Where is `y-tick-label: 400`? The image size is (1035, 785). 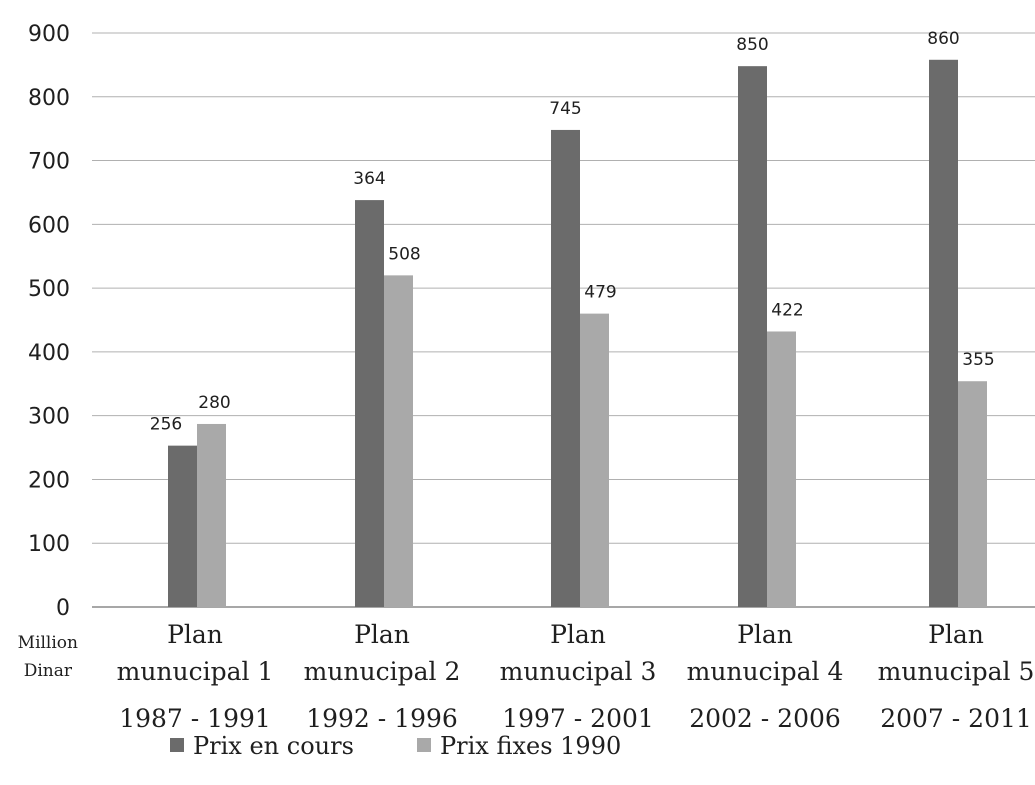 y-tick-label: 400 is located at coordinates (49, 353).